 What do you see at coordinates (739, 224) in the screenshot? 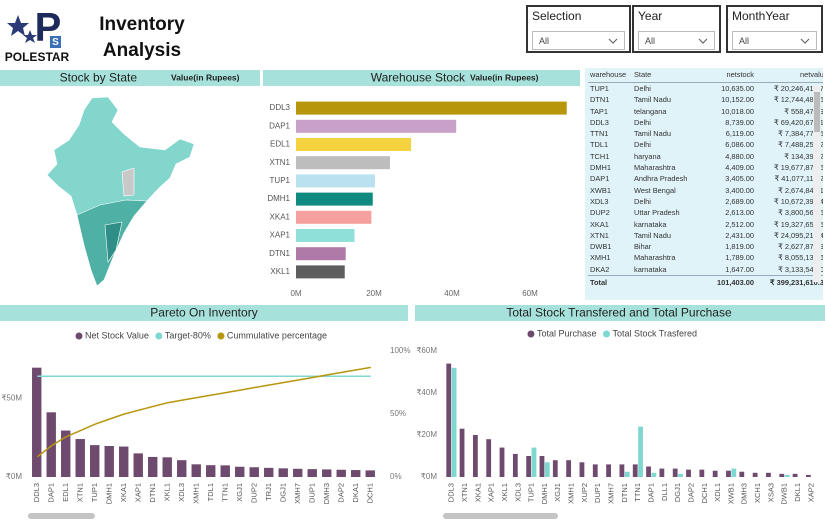
I see `table-cell: 2,512.00` at bounding box center [739, 224].